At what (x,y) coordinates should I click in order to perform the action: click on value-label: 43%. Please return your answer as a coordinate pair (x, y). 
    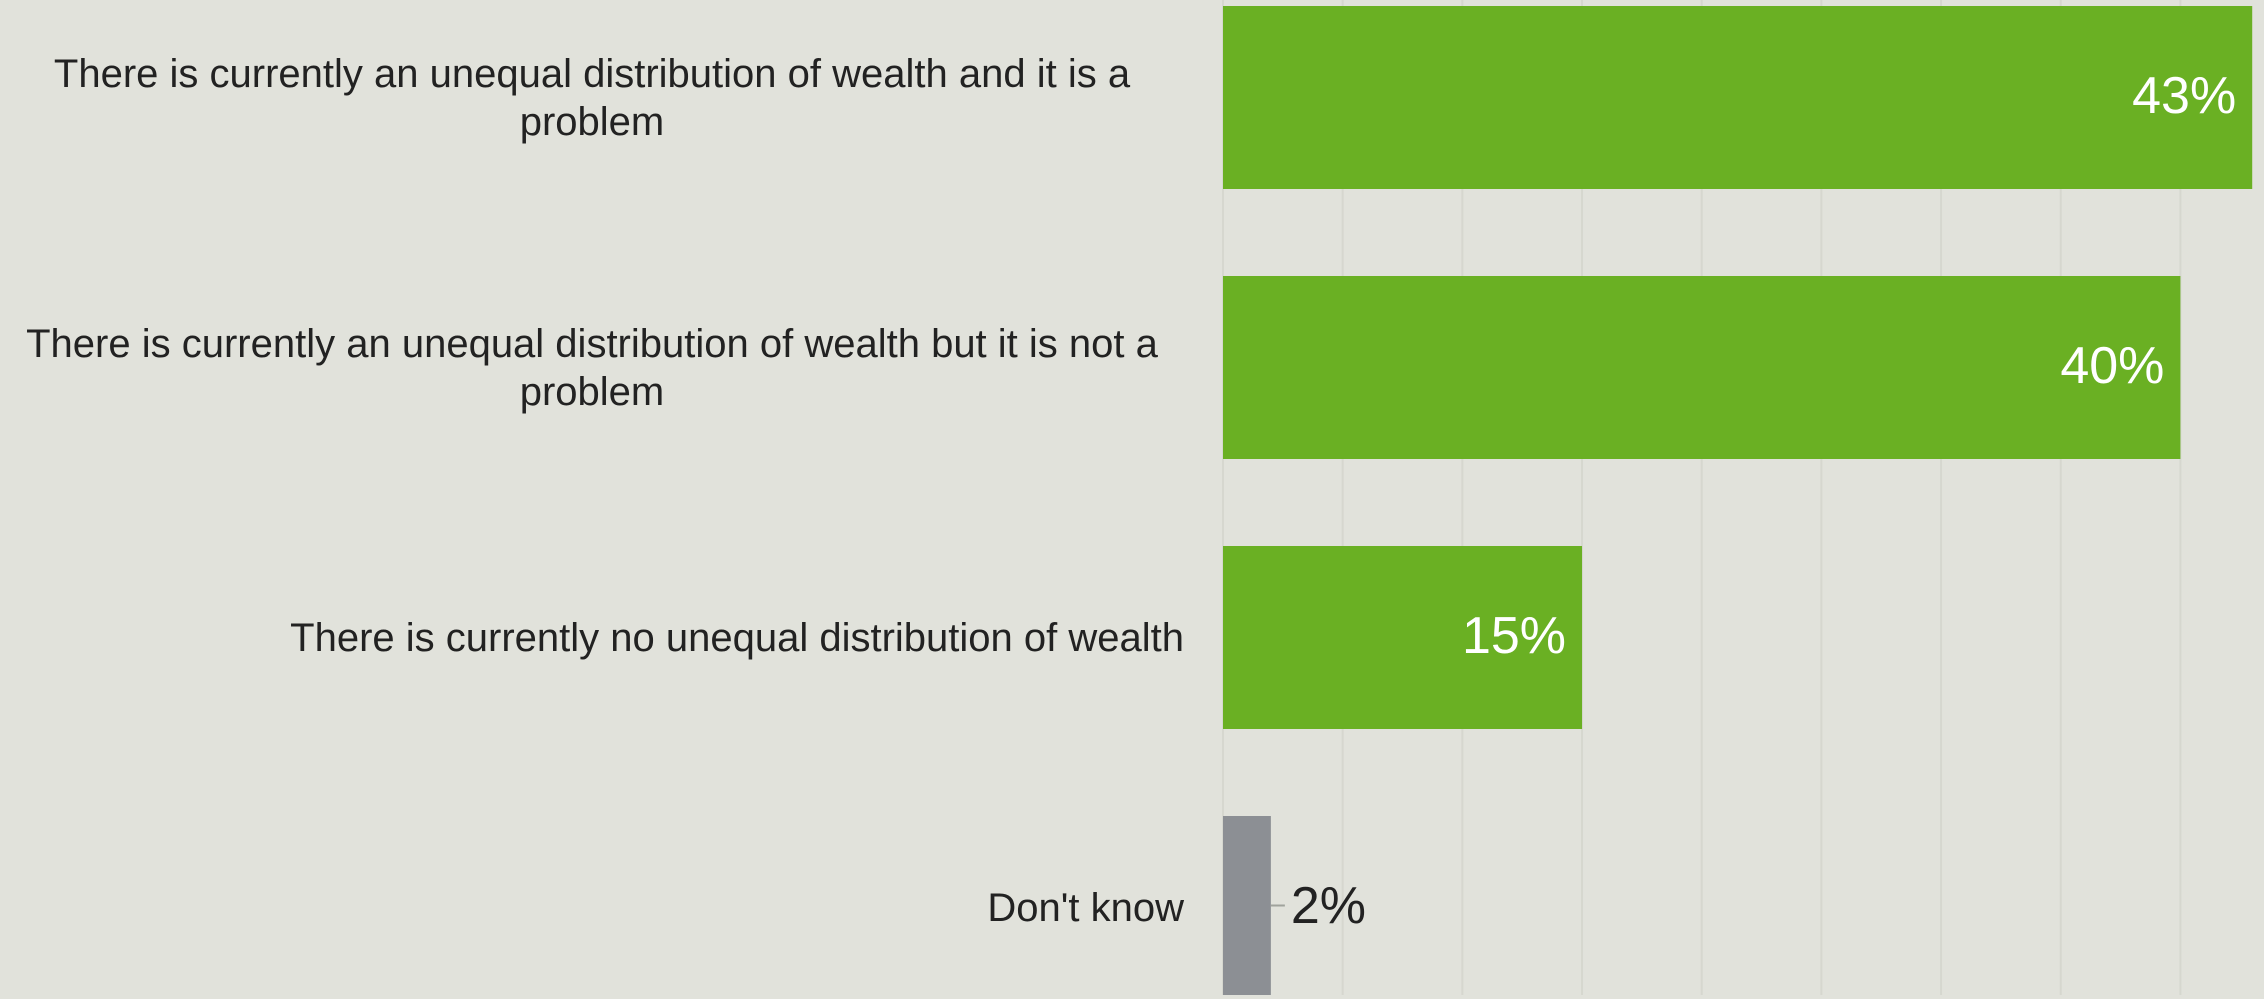
    Looking at the image, I should click on (2184, 96).